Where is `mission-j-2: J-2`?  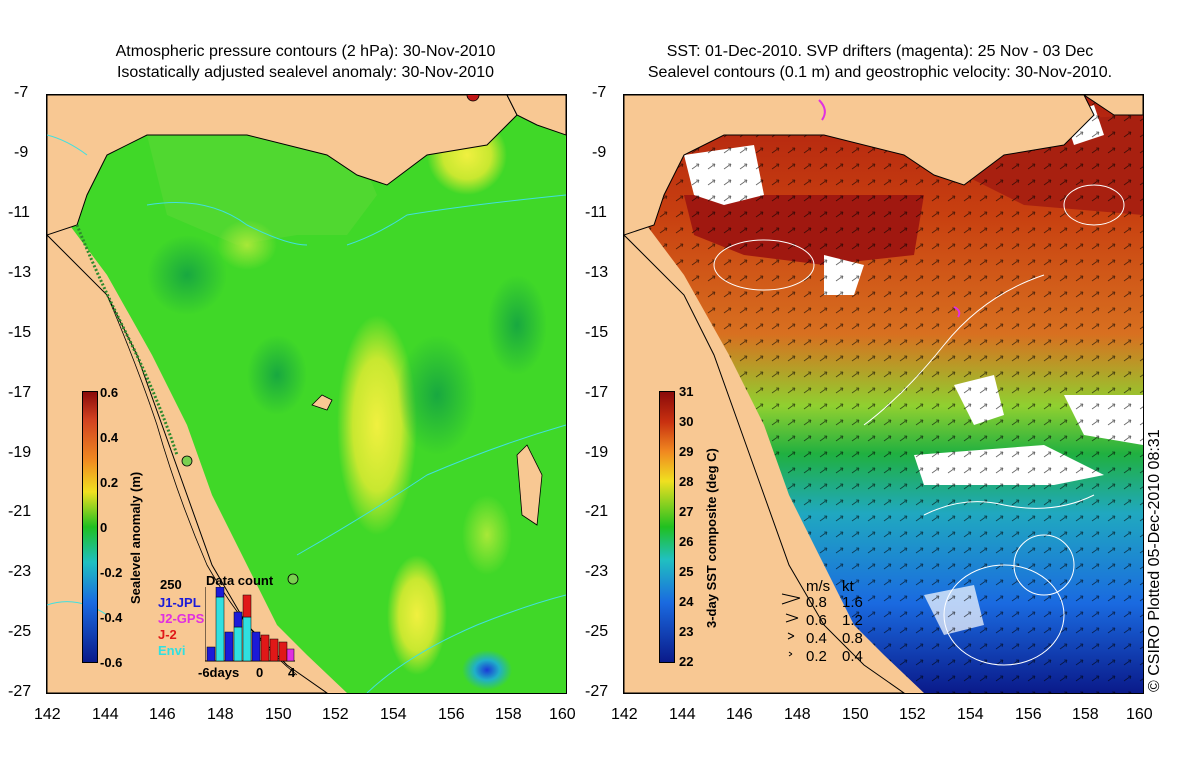
mission-j-2: J-2 is located at coordinates (167, 634).